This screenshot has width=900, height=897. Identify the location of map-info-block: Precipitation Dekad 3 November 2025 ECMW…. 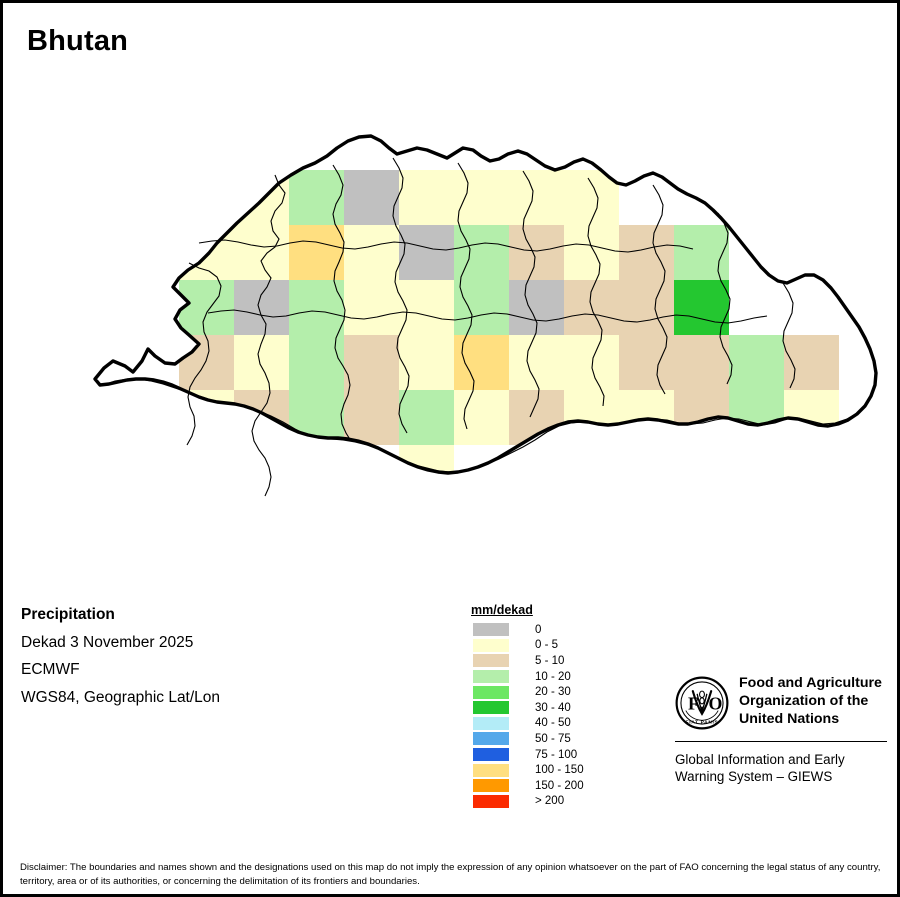
(186, 661).